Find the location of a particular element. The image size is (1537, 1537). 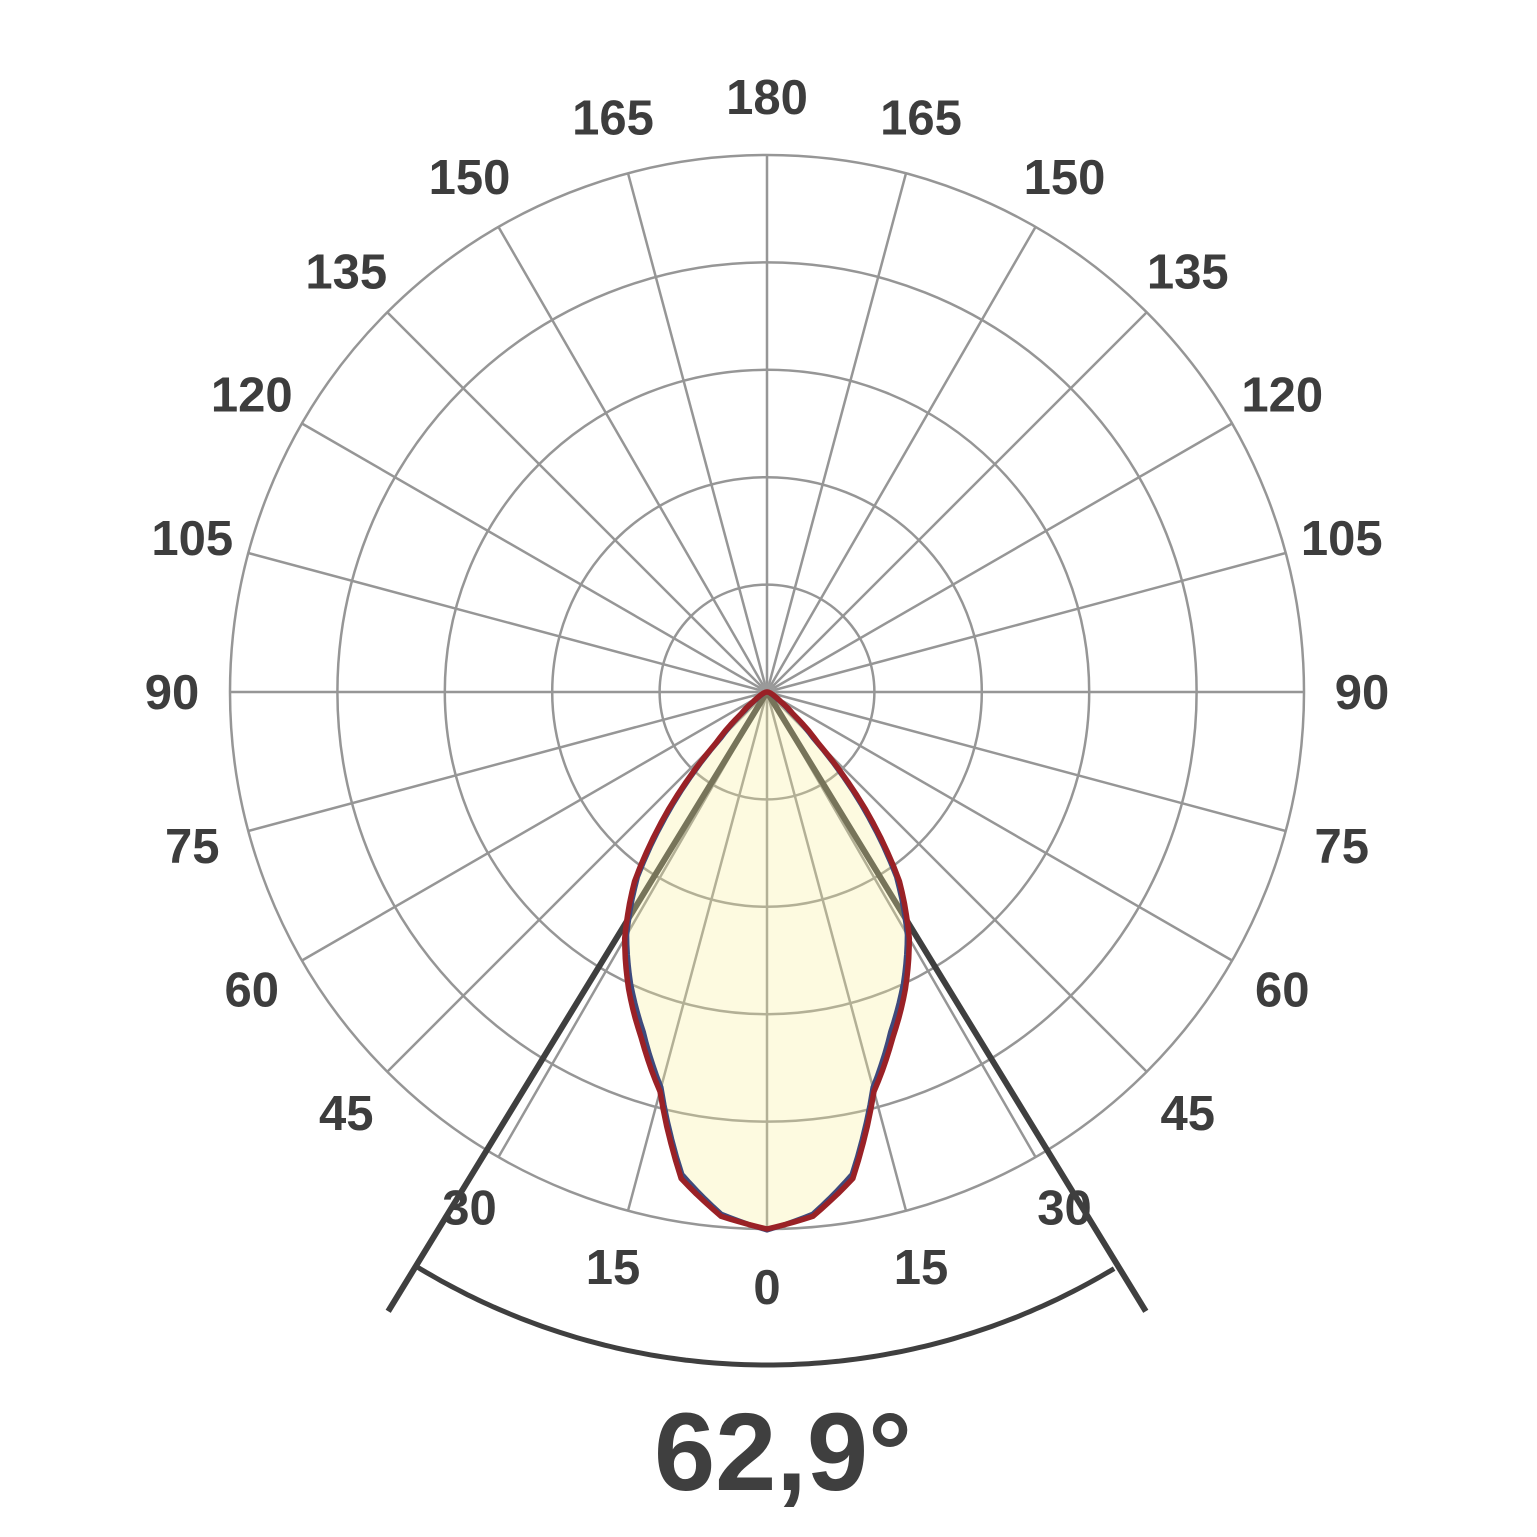

beam-lobe is located at coordinates (767, 961).